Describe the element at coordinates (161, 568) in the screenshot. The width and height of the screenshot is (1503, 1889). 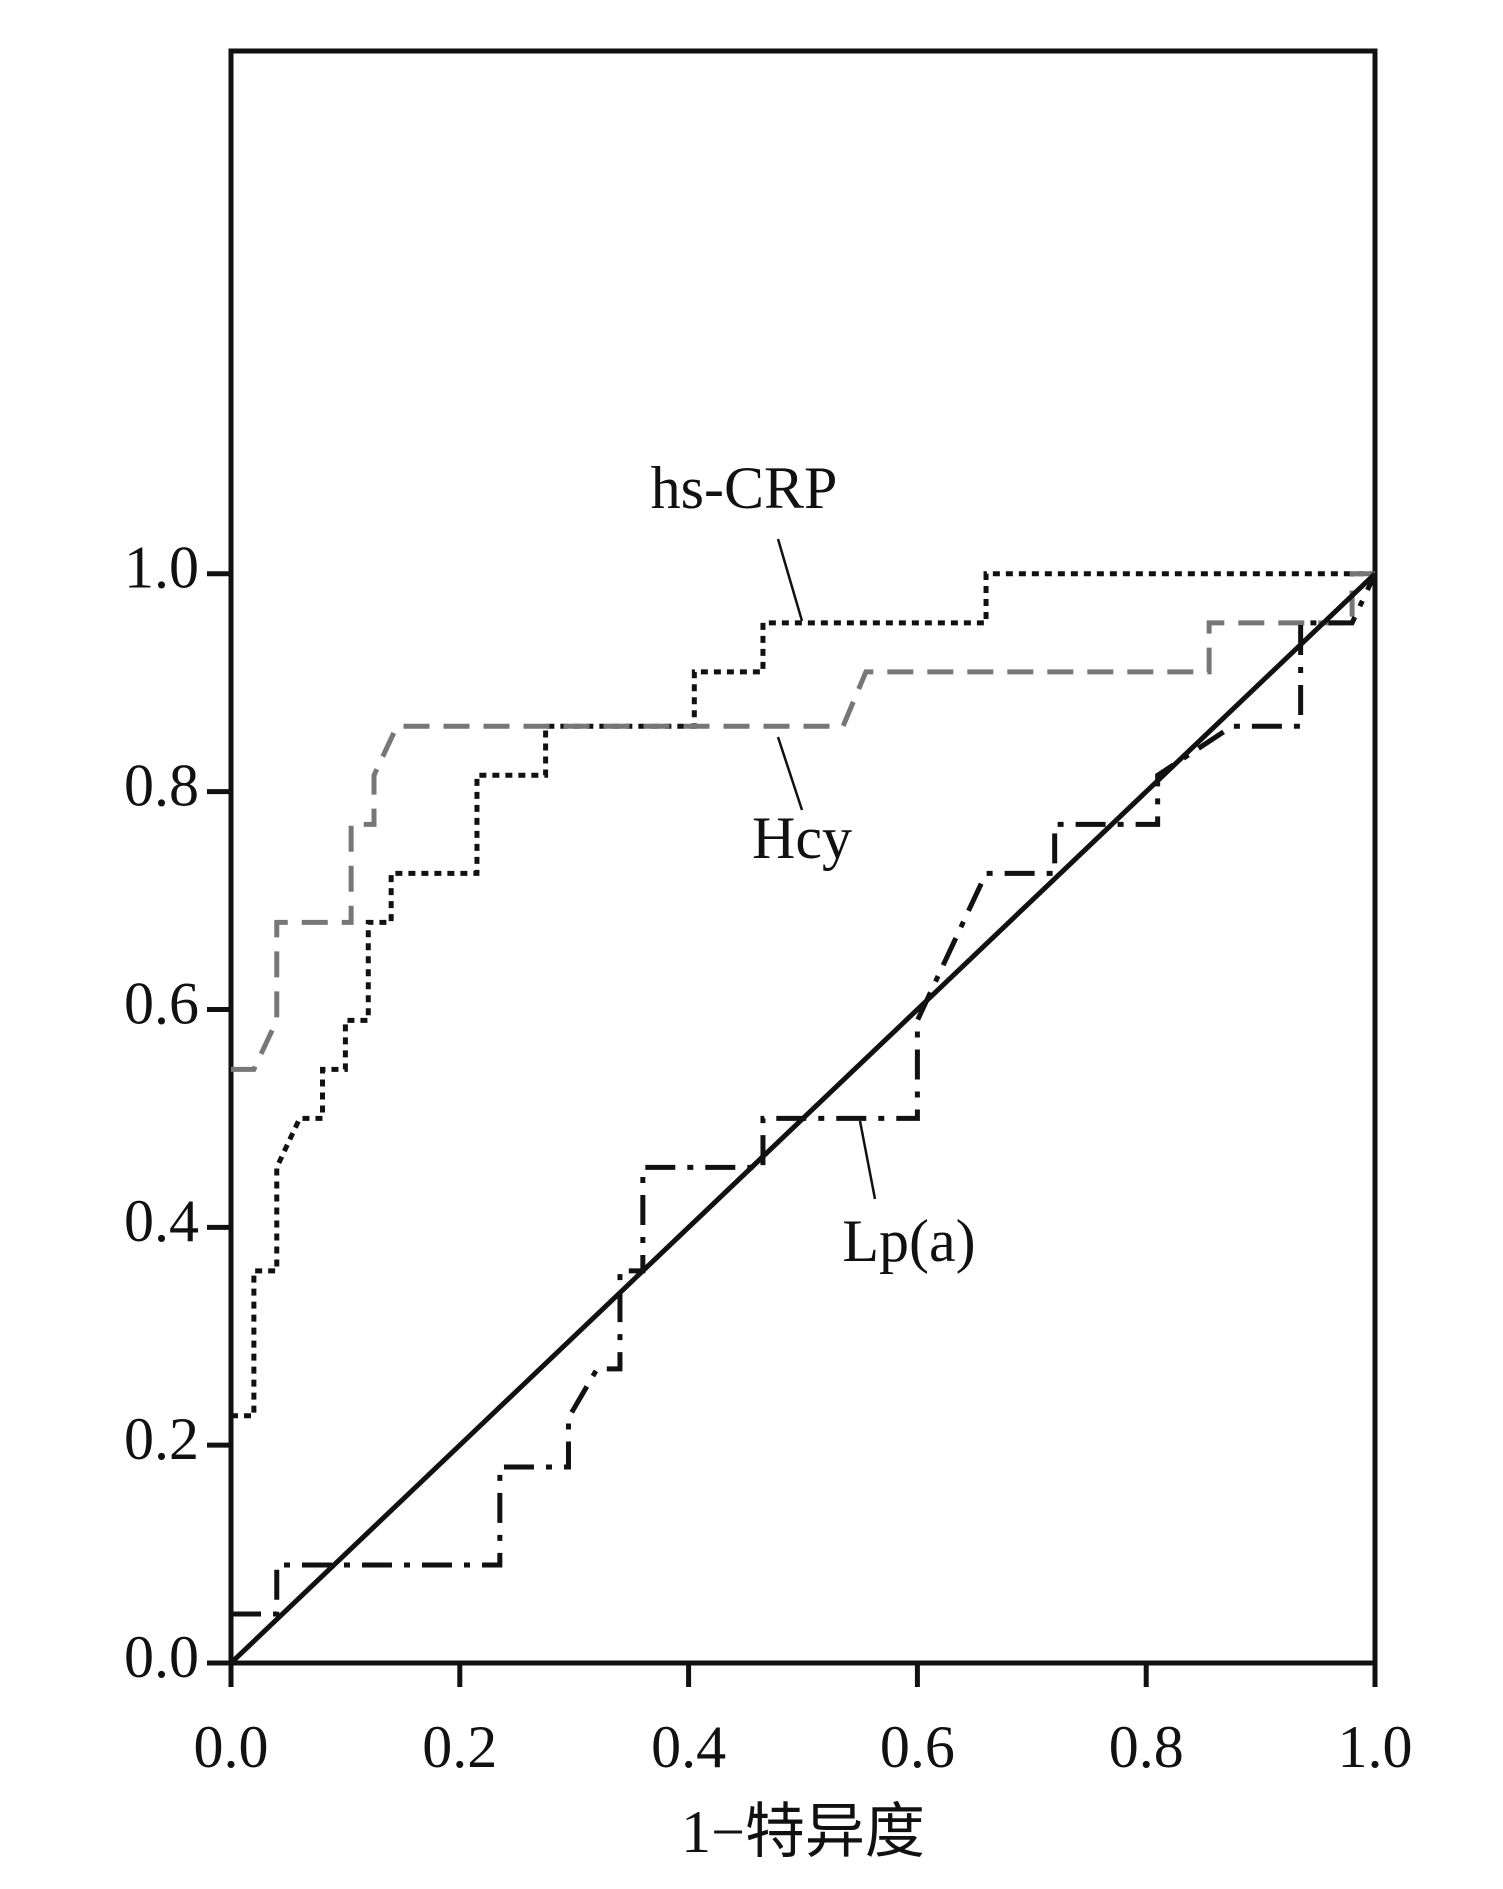
I see `y-tick-label: 1.0` at that location.